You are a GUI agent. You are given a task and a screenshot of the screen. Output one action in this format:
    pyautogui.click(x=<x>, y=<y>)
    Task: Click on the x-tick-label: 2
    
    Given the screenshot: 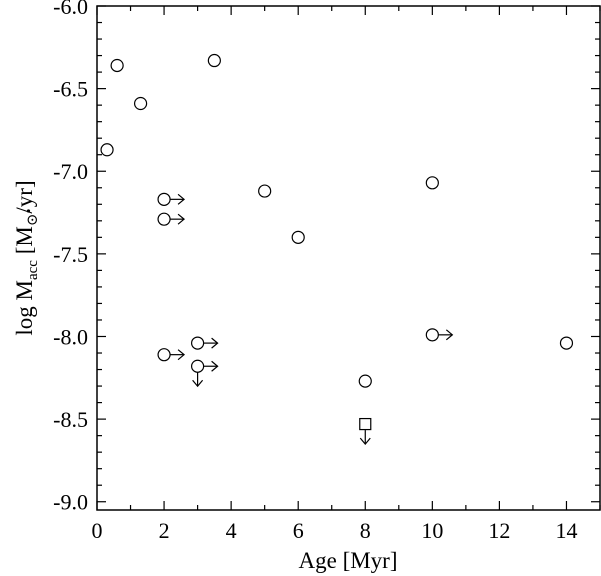 What is the action you would take?
    pyautogui.click(x=164, y=530)
    